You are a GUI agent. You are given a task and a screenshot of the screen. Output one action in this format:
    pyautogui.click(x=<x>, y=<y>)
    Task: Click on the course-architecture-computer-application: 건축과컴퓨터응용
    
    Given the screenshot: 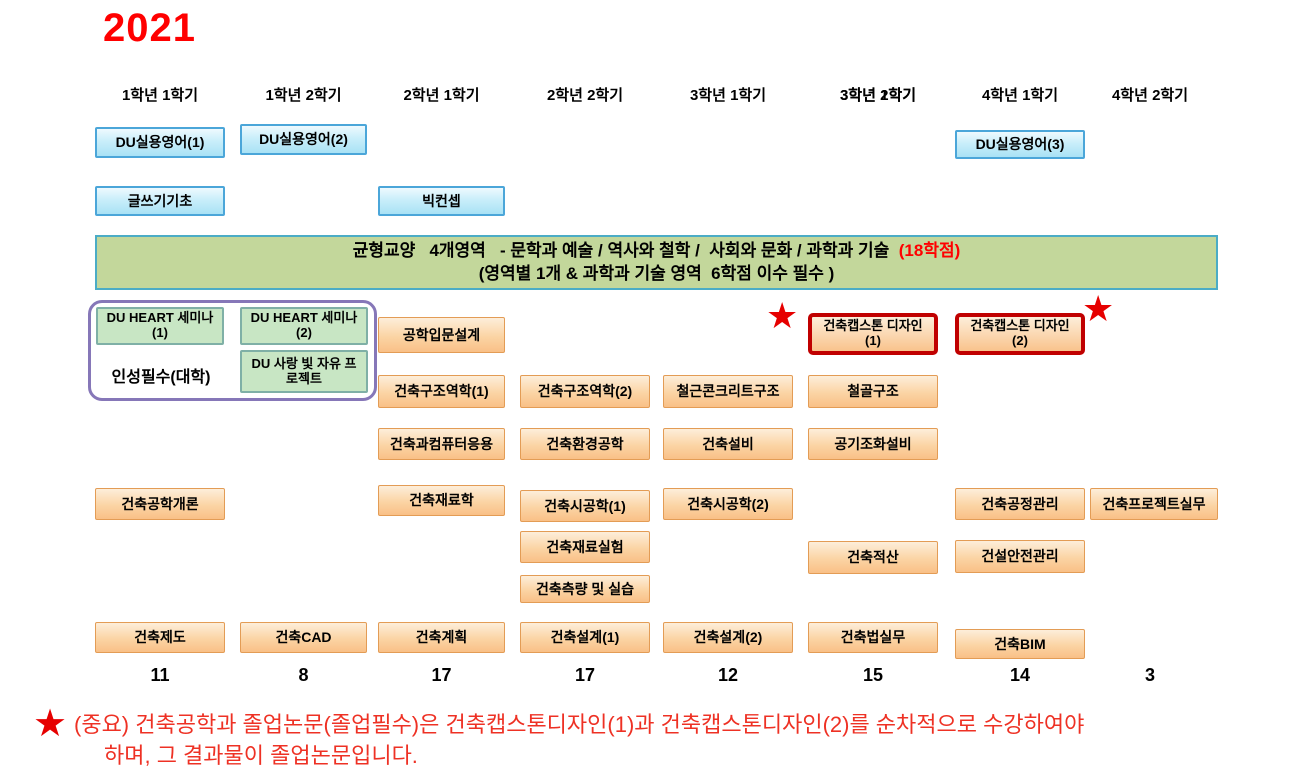 What is the action you would take?
    pyautogui.click(x=441, y=444)
    